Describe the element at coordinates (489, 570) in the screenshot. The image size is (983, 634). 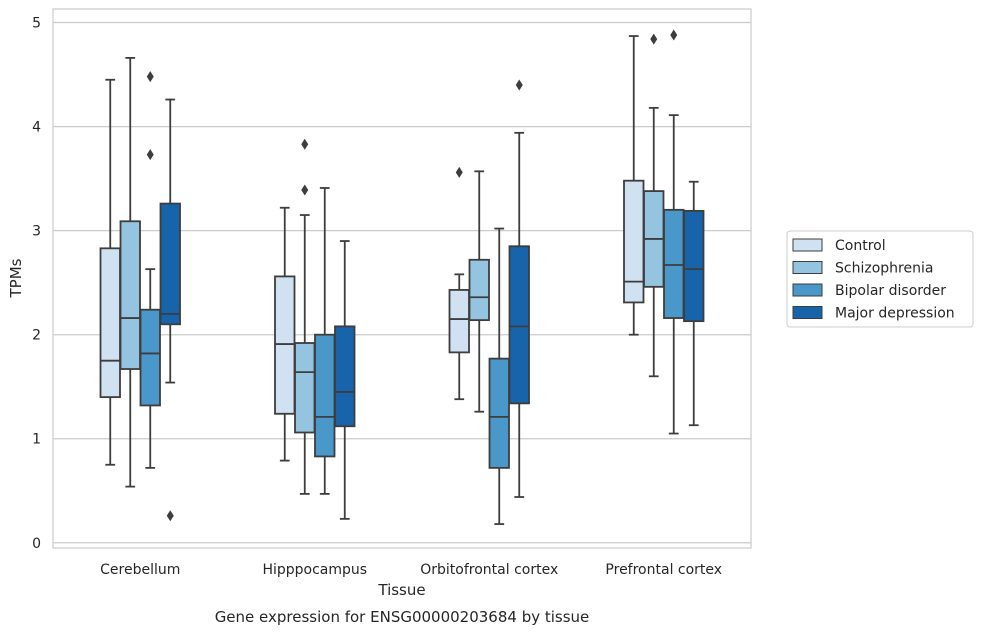
I see `x-tick-label: Orbitofrontal cortex` at that location.